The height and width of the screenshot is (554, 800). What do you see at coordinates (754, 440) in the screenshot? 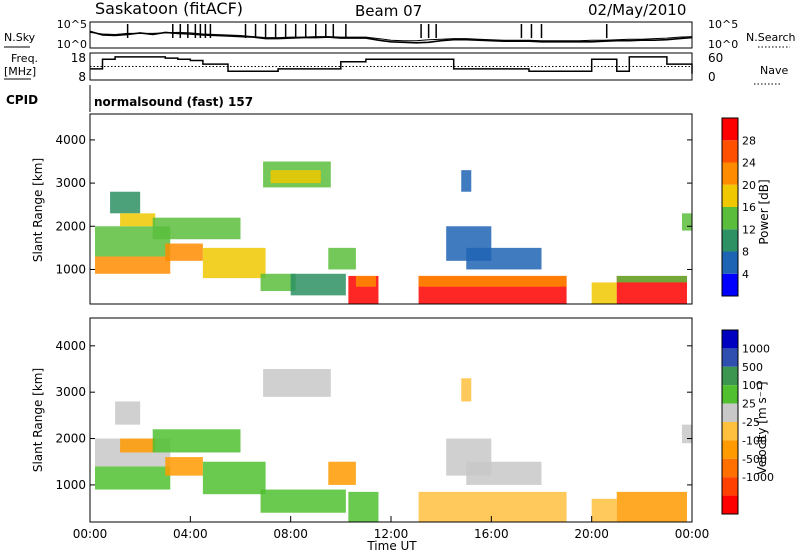
I see `colorbar-tick-label: -100` at bounding box center [754, 440].